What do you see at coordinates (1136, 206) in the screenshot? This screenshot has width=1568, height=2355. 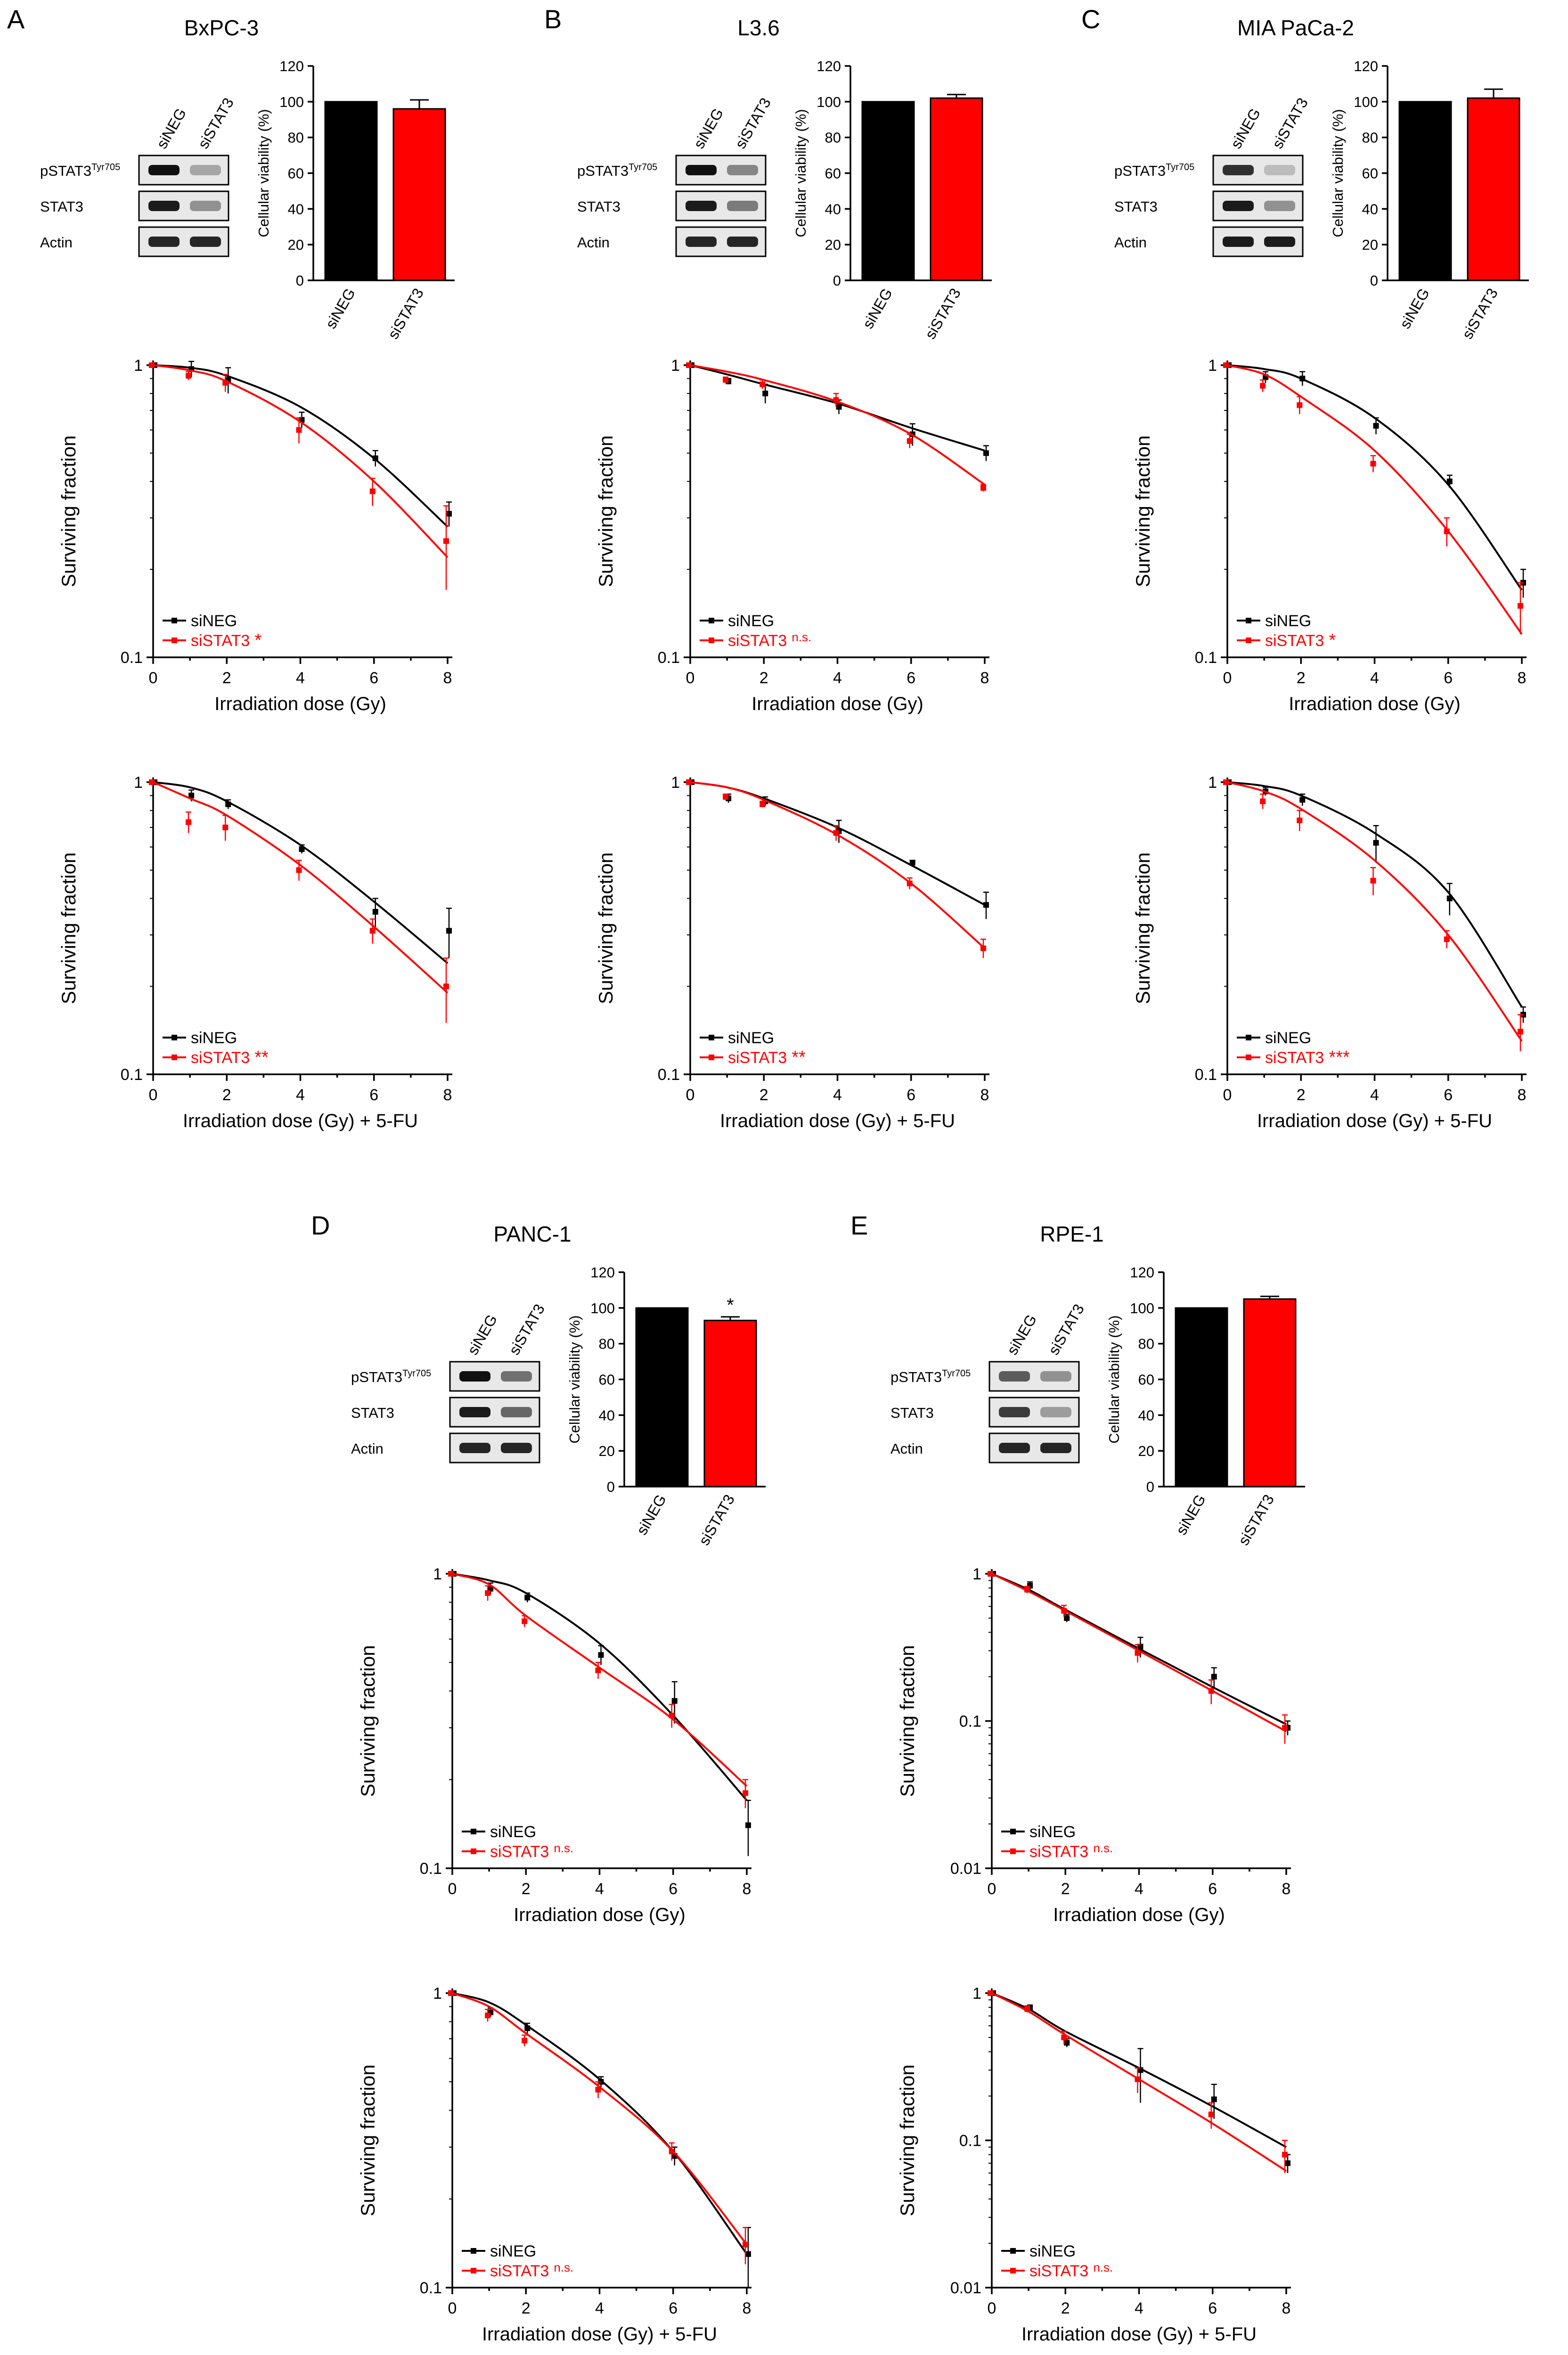 I see `blot-label-stat3: STAT3` at bounding box center [1136, 206].